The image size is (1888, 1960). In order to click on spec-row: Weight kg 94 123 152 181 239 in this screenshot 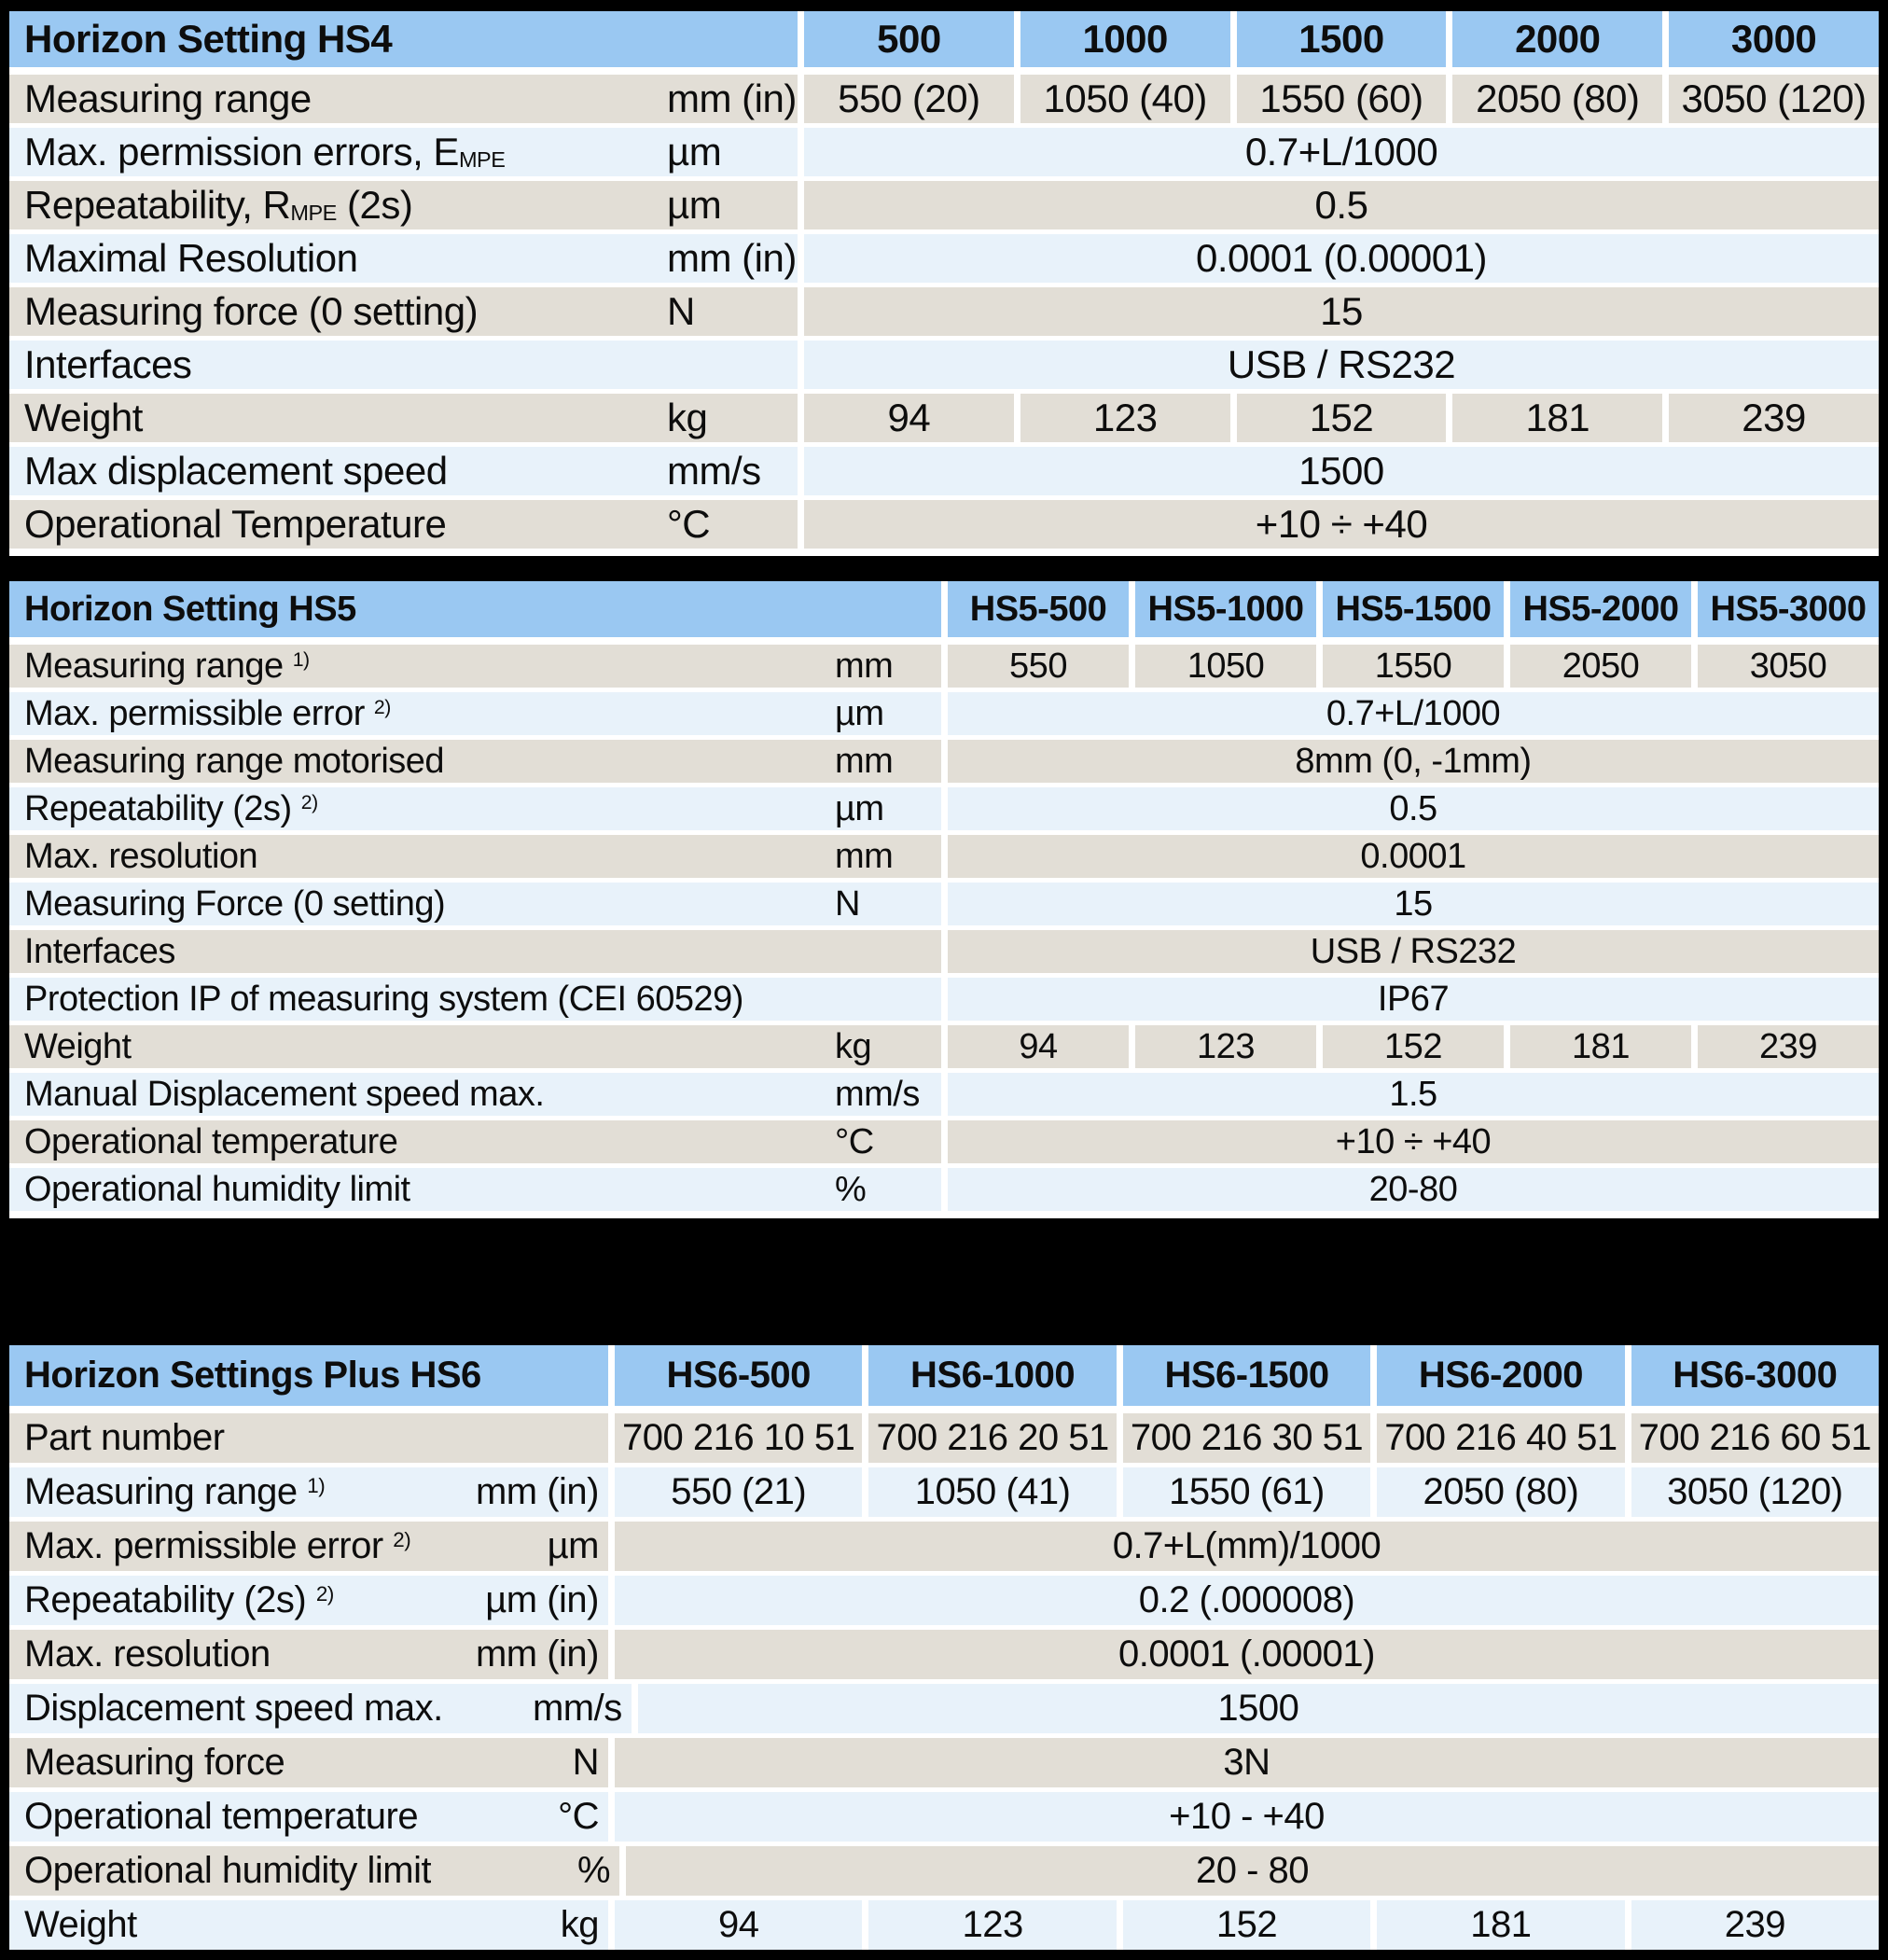, I will do `click(944, 418)`.